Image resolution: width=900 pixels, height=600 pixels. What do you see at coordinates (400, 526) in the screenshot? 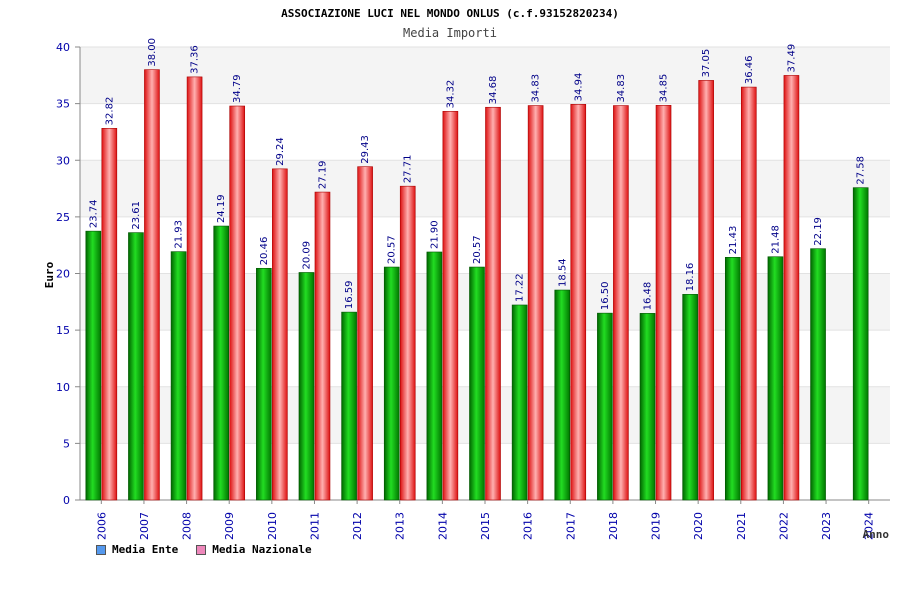
I see `x-tick-label: 2013` at bounding box center [400, 526].